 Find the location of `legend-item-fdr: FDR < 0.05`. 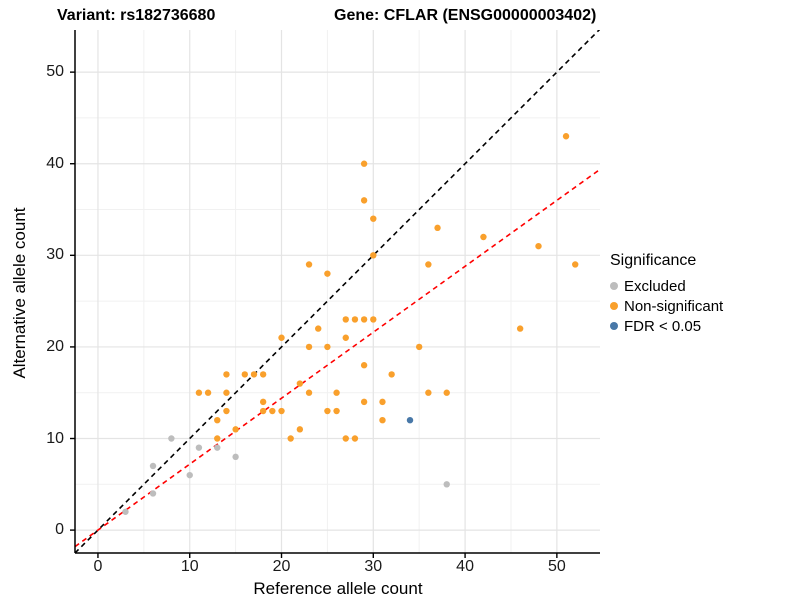

legend-item-fdr: FDR < 0.05 is located at coordinates (666, 326).